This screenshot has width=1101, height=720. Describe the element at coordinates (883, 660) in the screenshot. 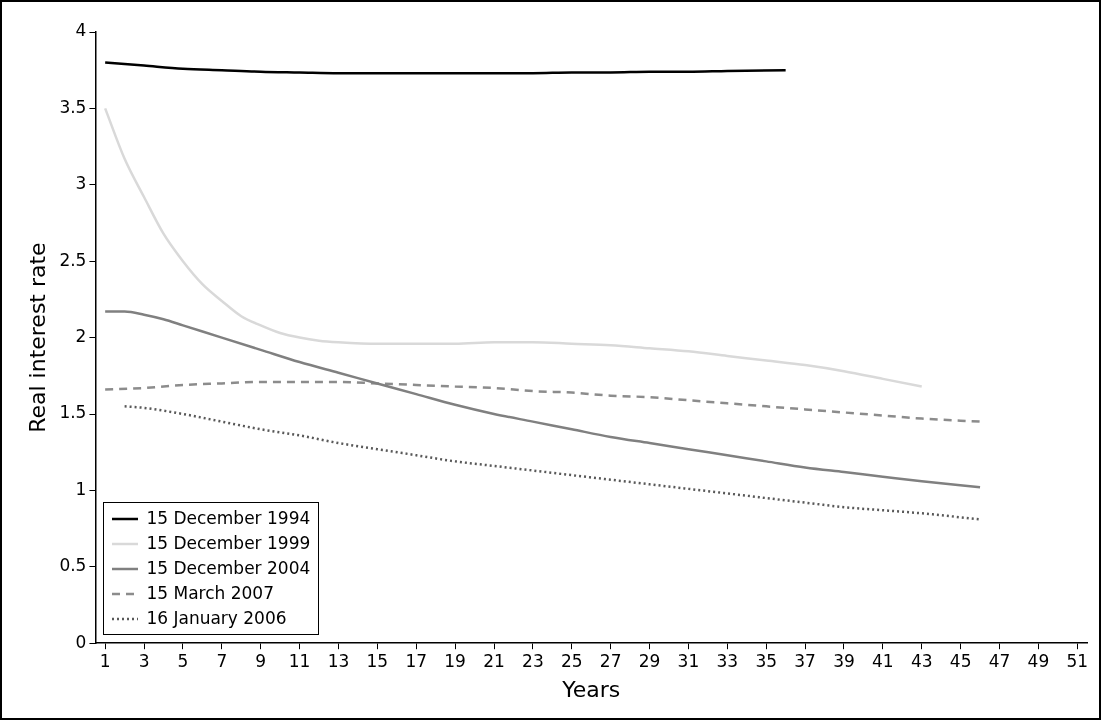

I see `x-tick-label: 41` at that location.